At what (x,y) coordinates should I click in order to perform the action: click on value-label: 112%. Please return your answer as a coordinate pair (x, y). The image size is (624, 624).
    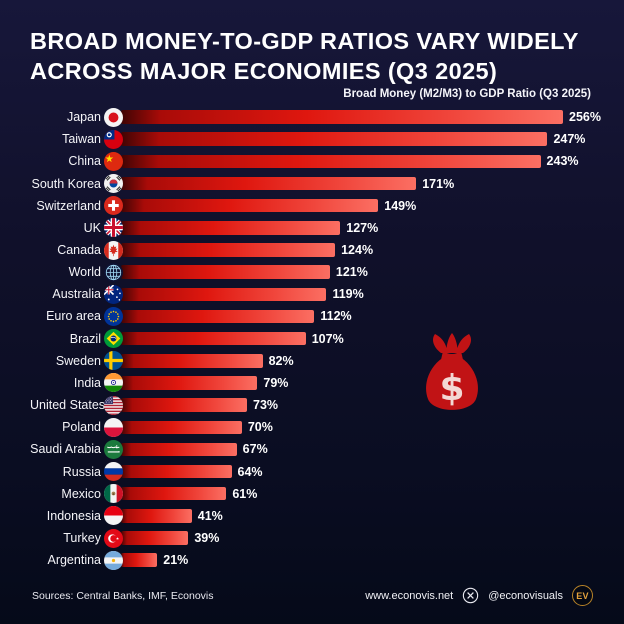
    Looking at the image, I should click on (336, 316).